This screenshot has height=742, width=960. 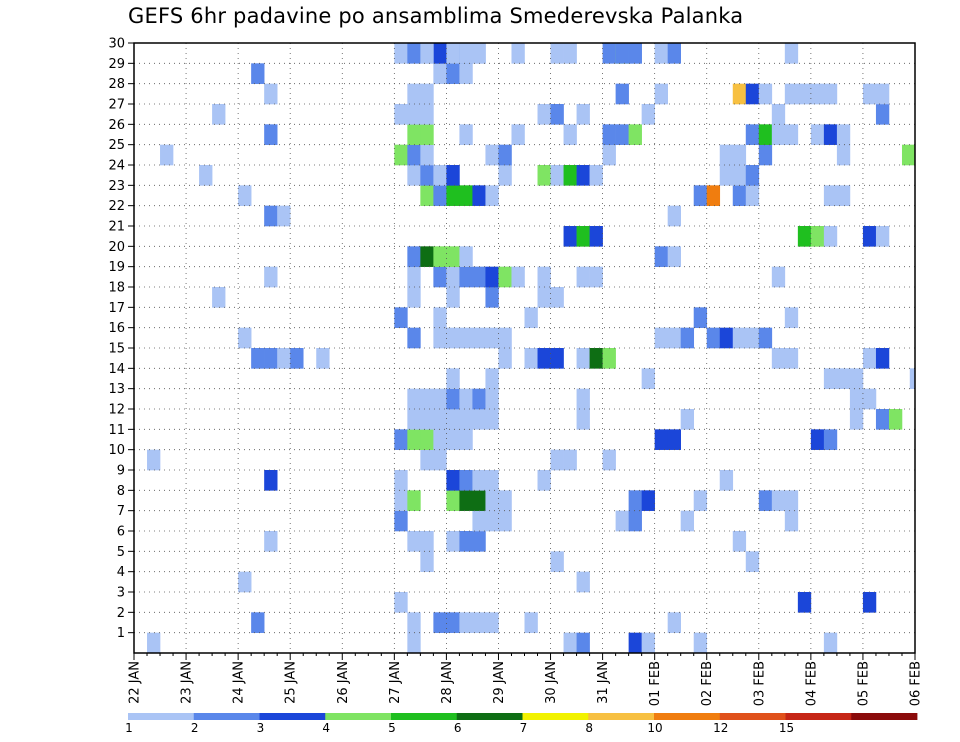 I want to click on y-tick-label: 18, so click(x=116, y=288).